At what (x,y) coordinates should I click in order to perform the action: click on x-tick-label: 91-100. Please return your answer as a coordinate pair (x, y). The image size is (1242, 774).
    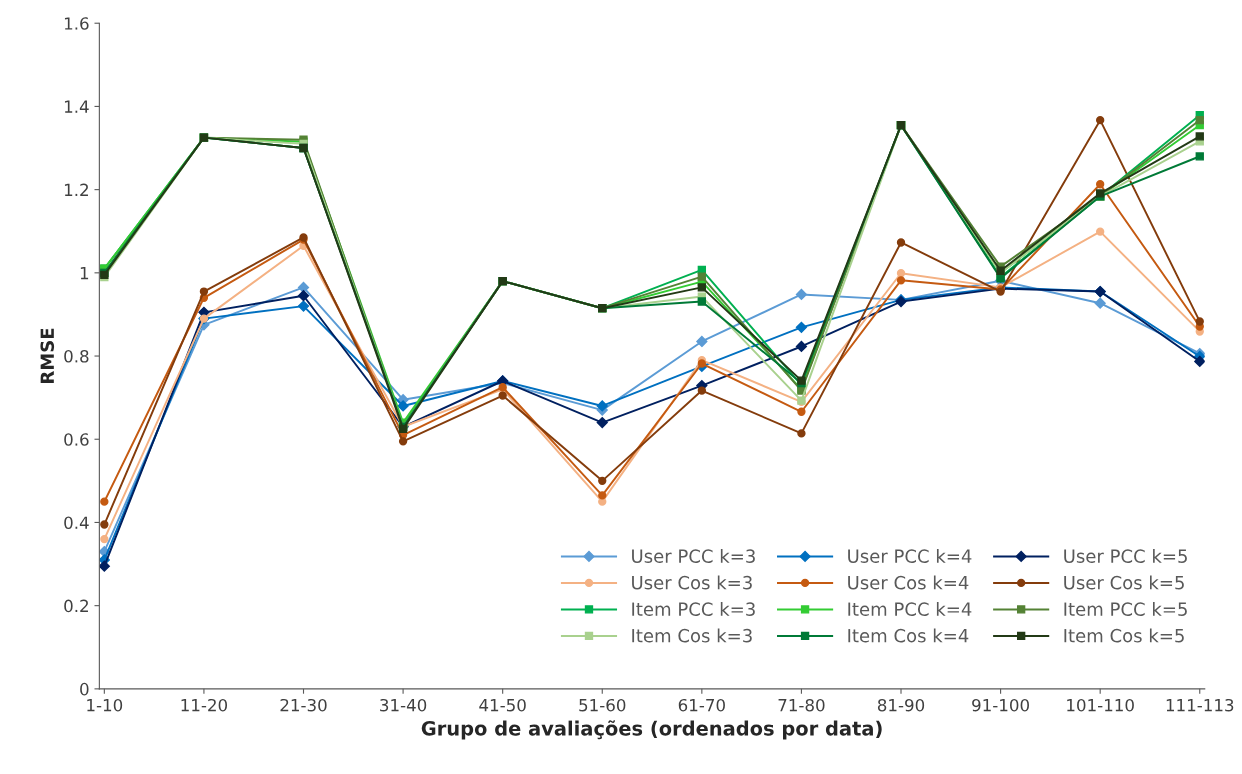
    Looking at the image, I should click on (1000, 705).